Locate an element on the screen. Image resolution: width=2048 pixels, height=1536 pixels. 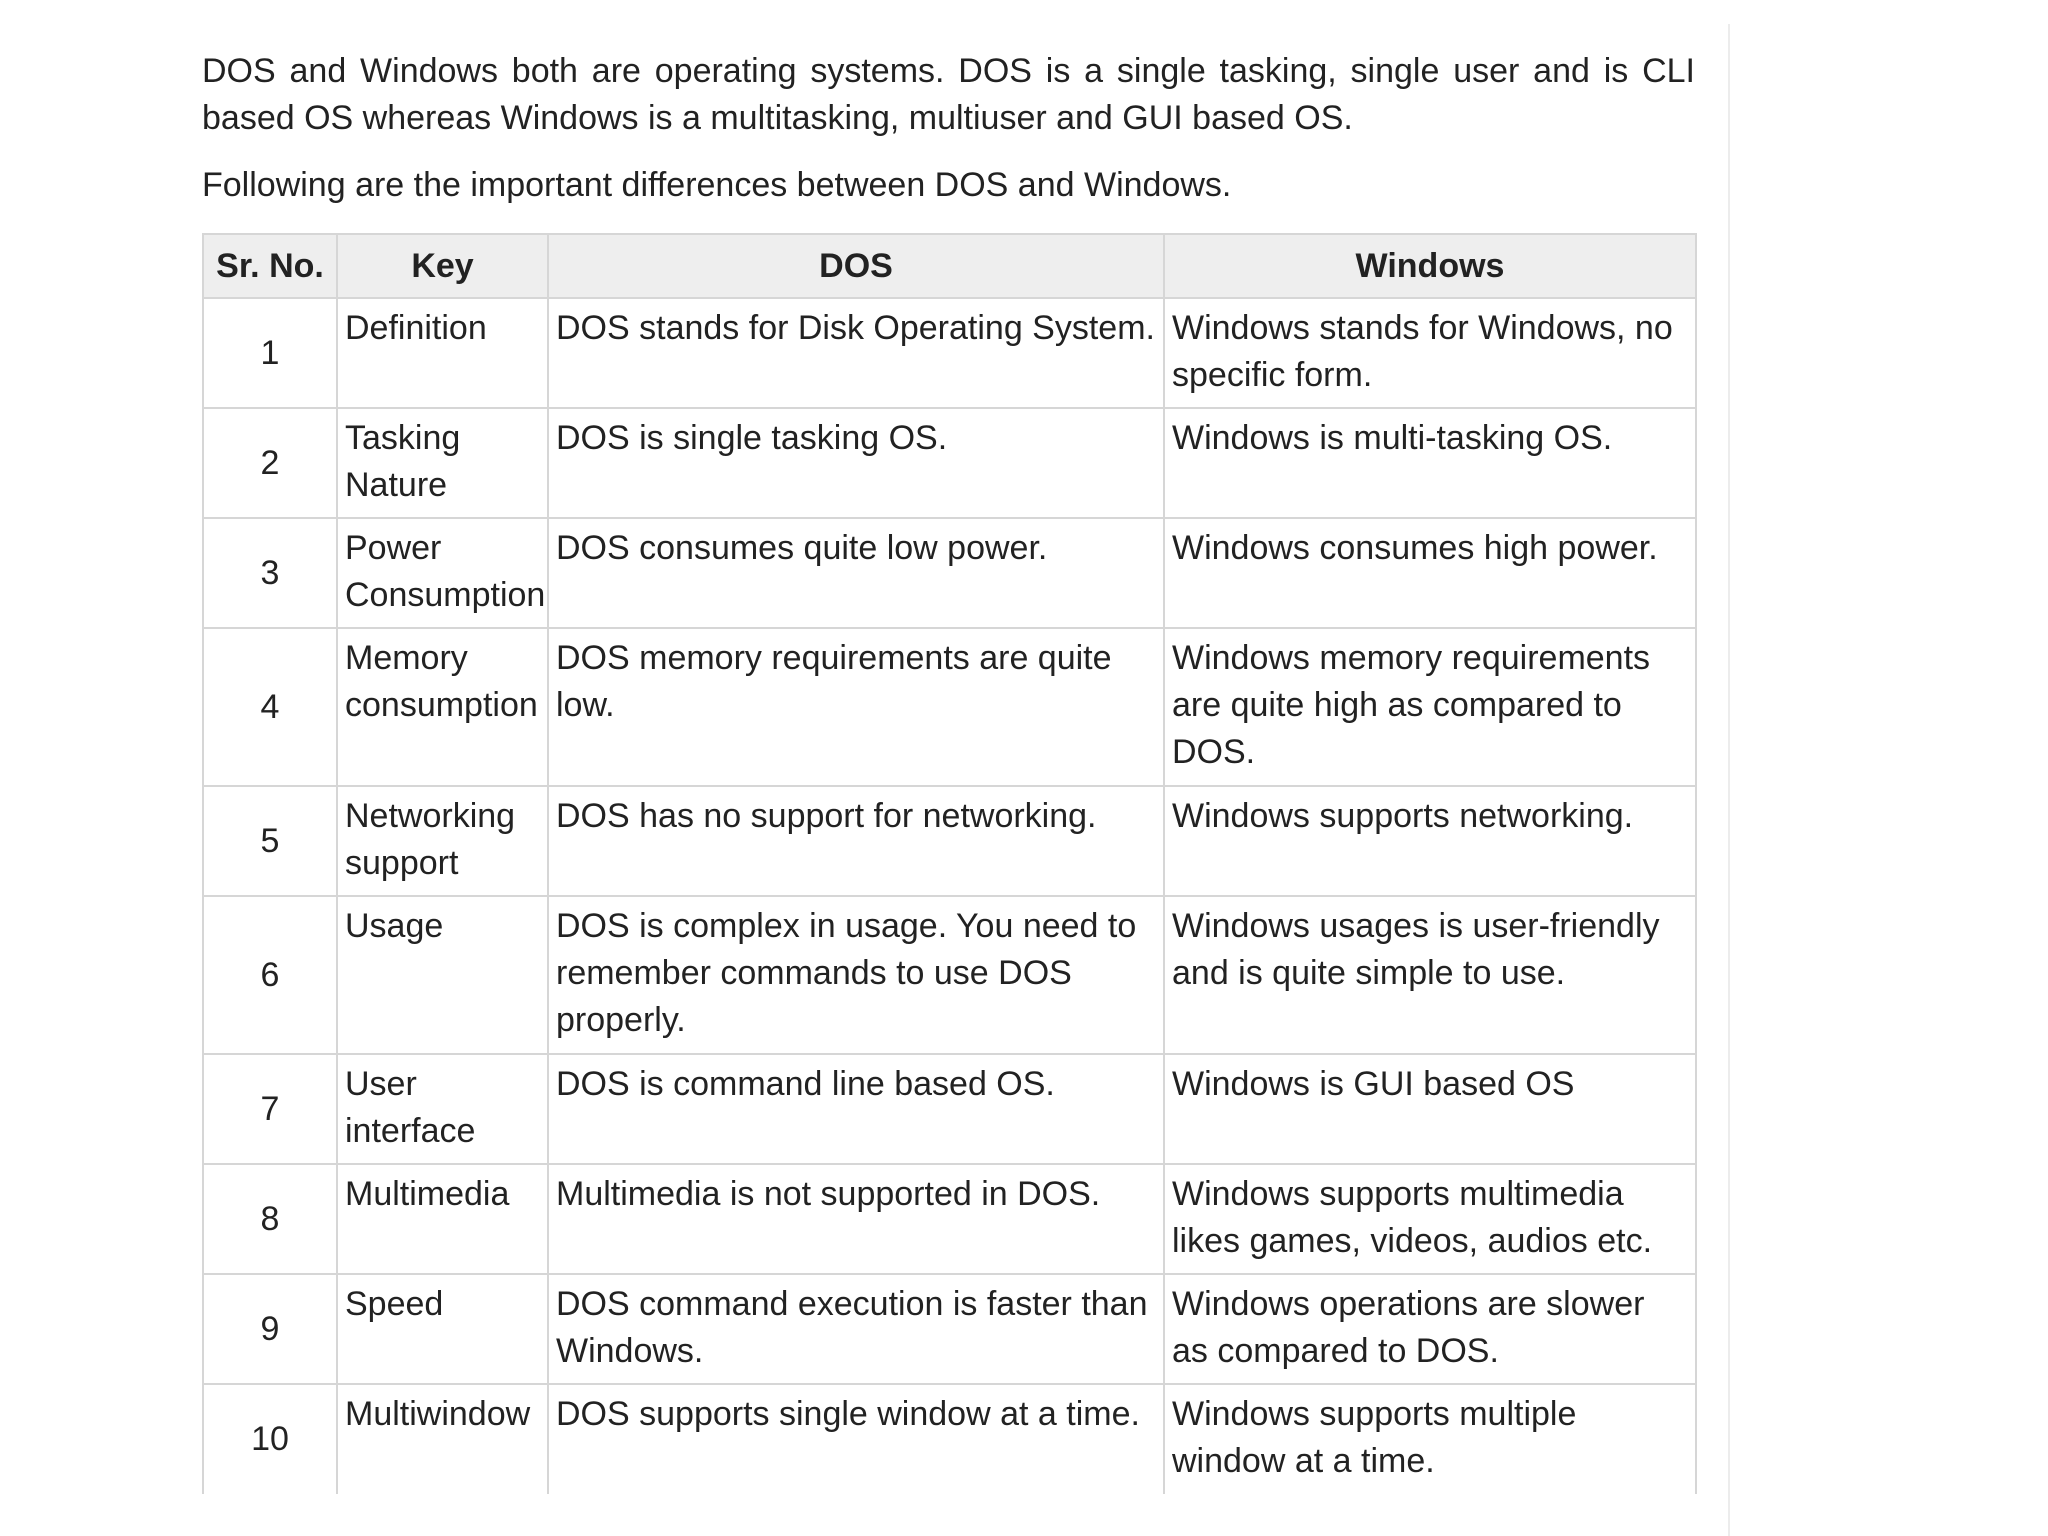
row-number: 2 is located at coordinates (270, 463).